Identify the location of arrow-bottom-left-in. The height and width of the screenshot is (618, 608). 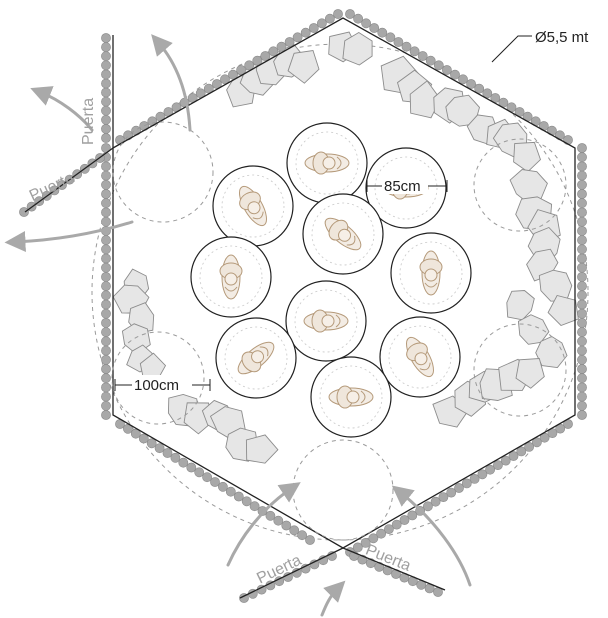
(263, 524).